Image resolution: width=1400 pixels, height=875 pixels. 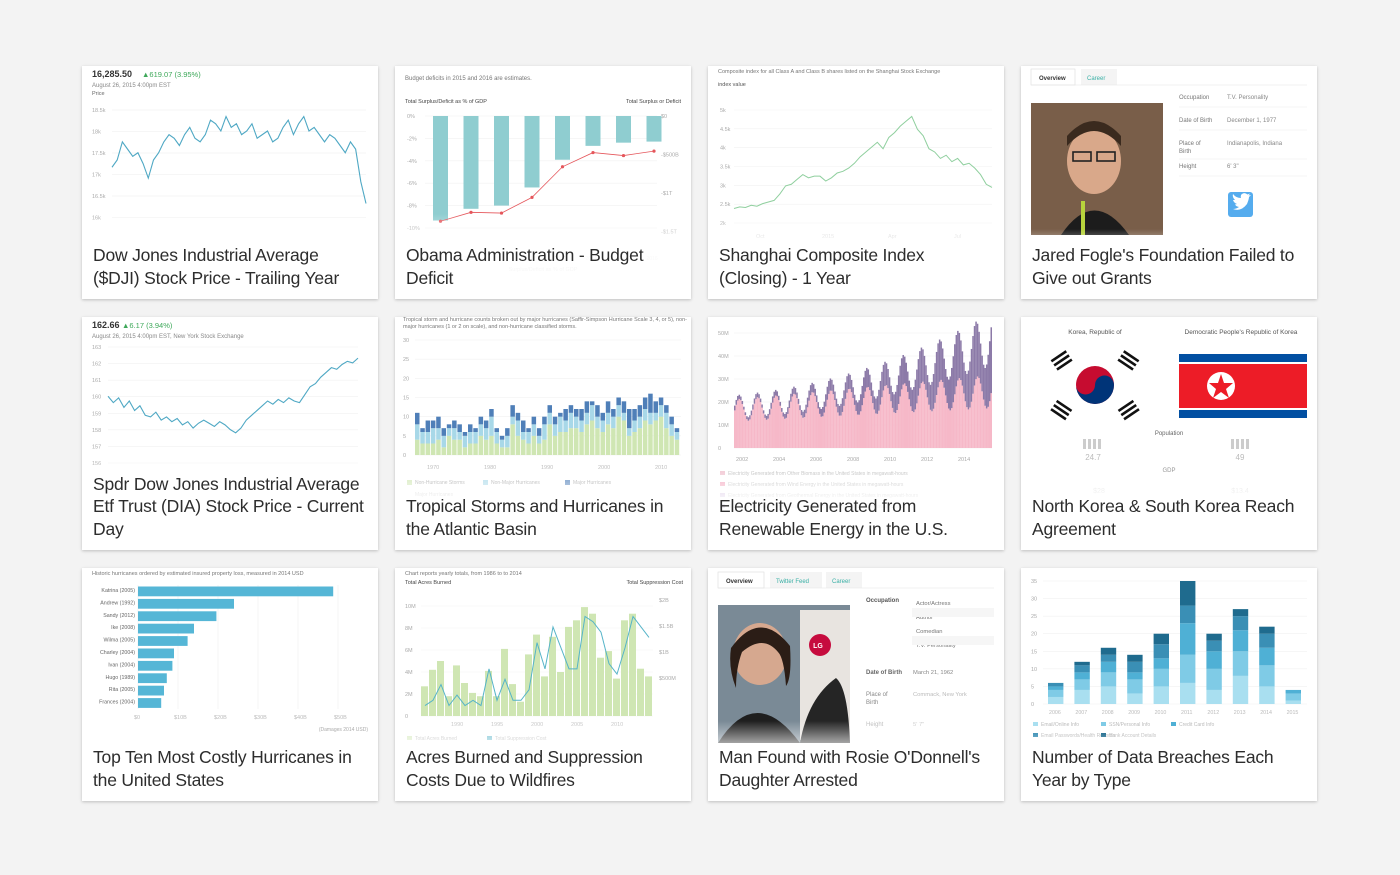 What do you see at coordinates (409, 629) in the screenshot?
I see `tick-label: 8M` at bounding box center [409, 629].